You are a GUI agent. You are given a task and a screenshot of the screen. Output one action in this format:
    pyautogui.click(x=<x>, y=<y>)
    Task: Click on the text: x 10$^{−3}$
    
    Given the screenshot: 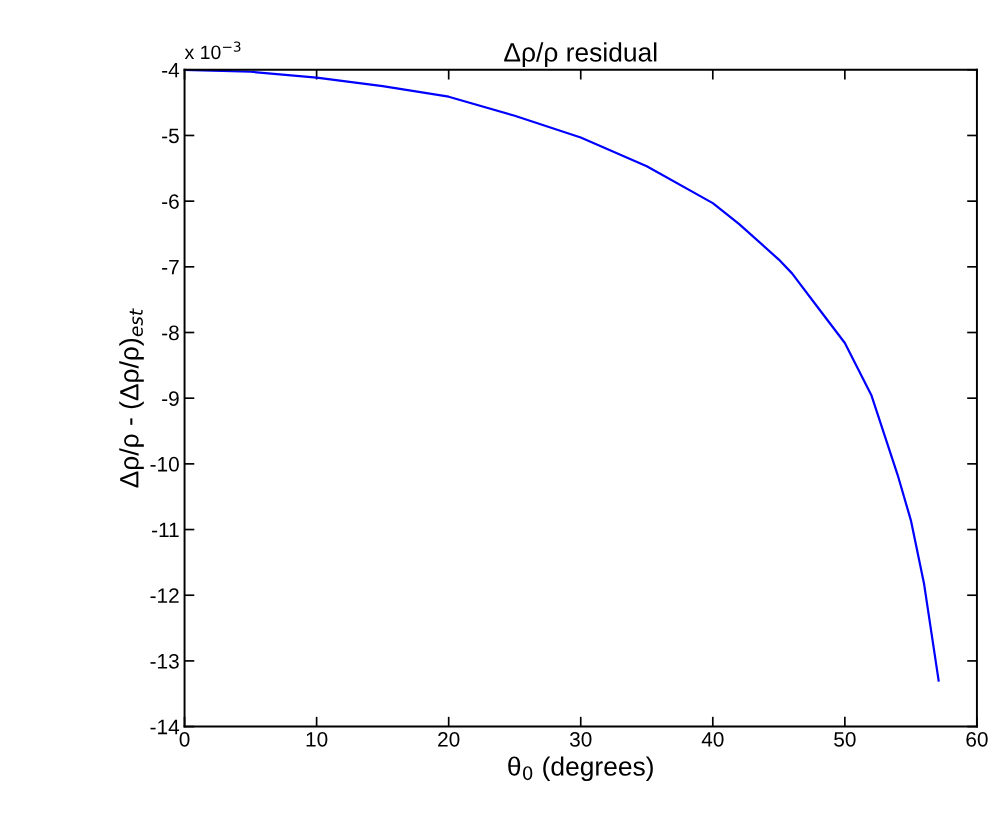 What is the action you would take?
    pyautogui.click(x=212, y=50)
    